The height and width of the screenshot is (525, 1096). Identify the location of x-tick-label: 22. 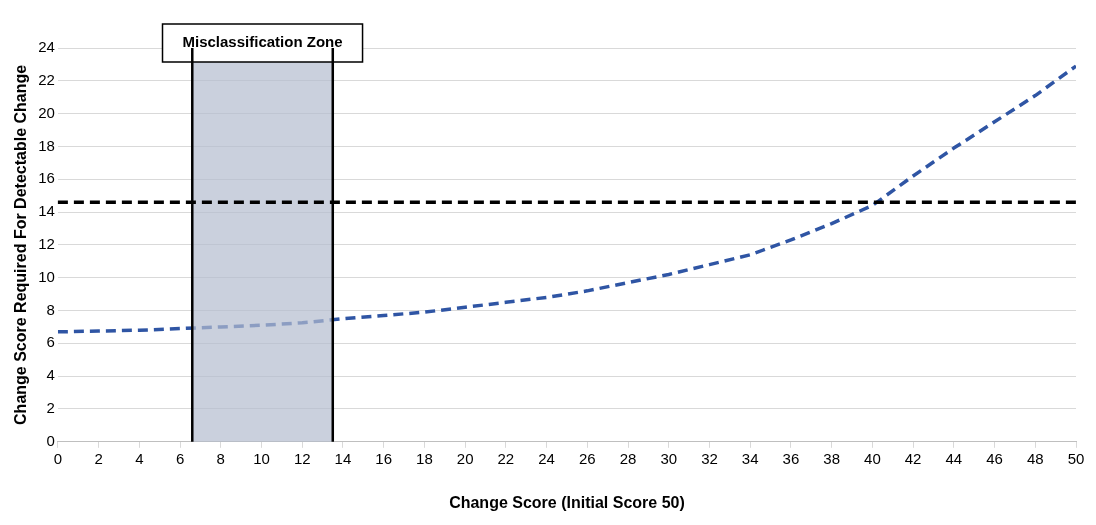
(506, 458).